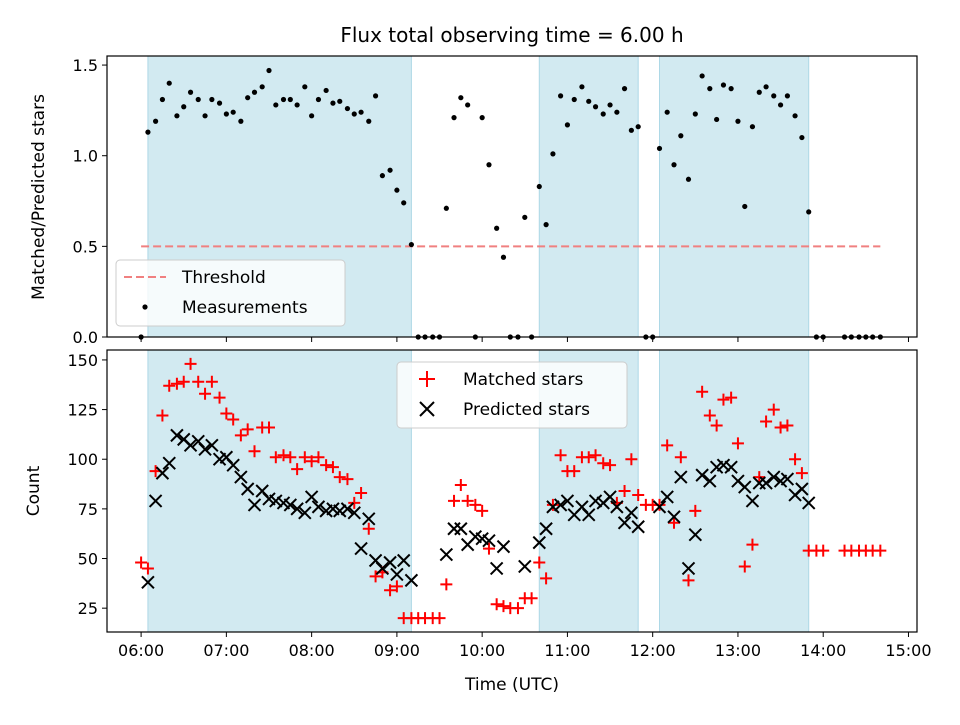 The image size is (960, 725). What do you see at coordinates (34, 490) in the screenshot?
I see `bottom-y-axis-label: Count` at bounding box center [34, 490].